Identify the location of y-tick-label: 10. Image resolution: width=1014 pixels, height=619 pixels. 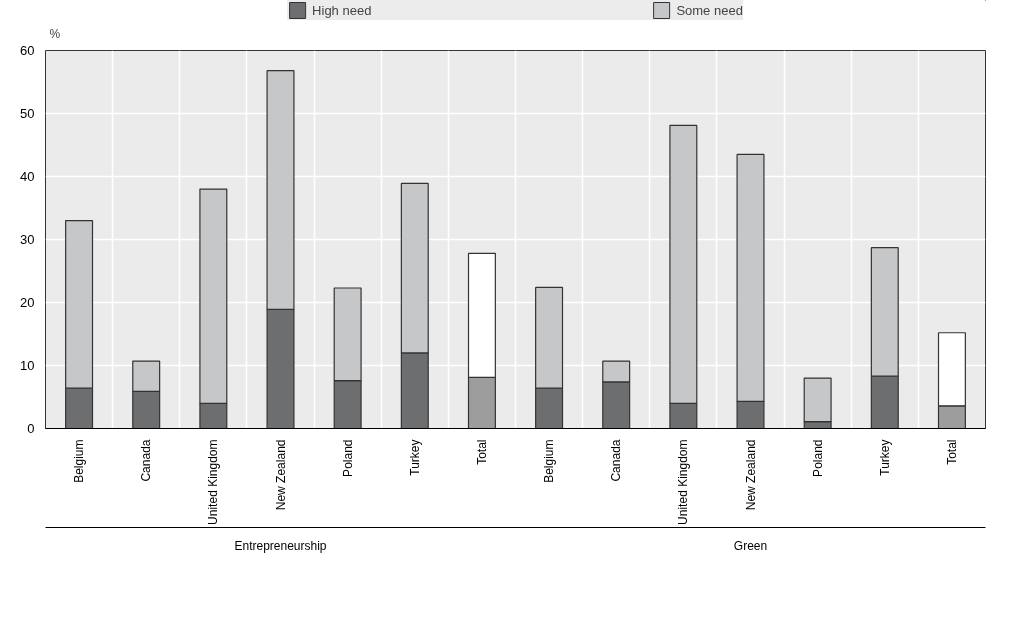
(27, 365).